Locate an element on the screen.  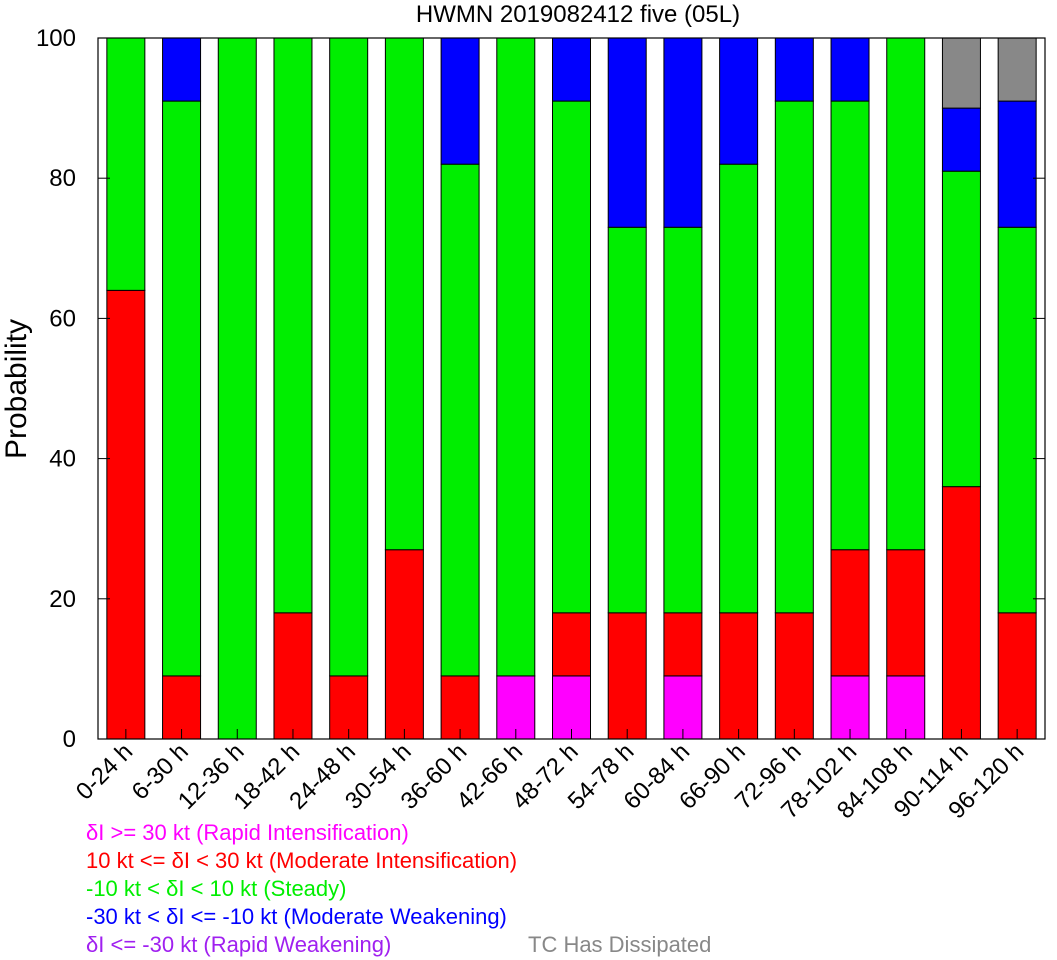
bar-segment-78-102-h-30-kt-di-10-kt-moderate- is located at coordinates (850, 69).